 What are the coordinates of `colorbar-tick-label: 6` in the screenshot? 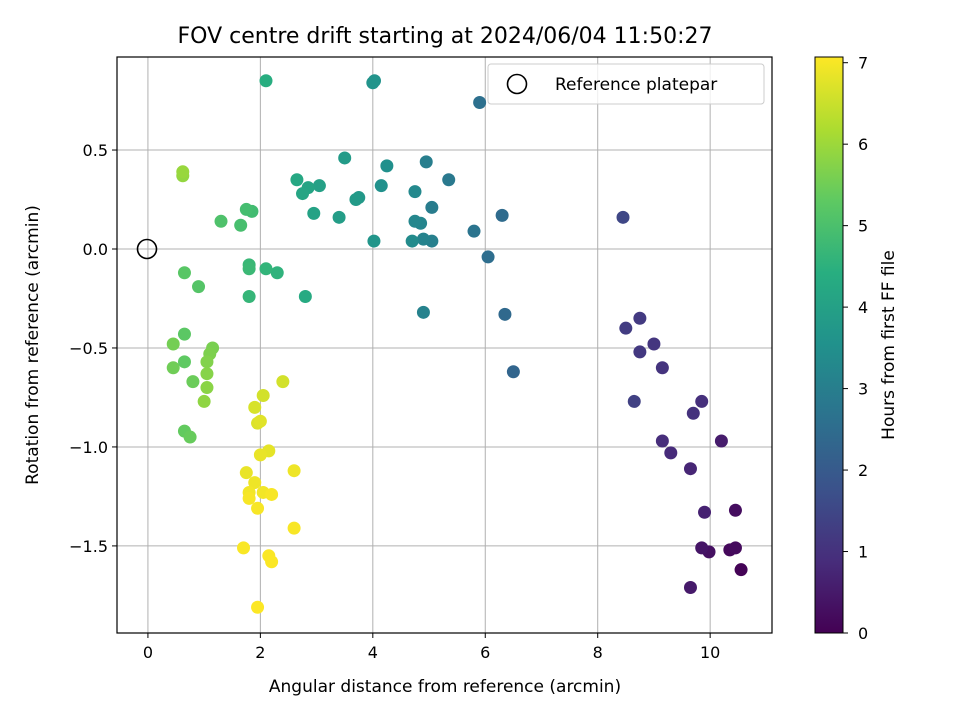 It's located at (863, 144).